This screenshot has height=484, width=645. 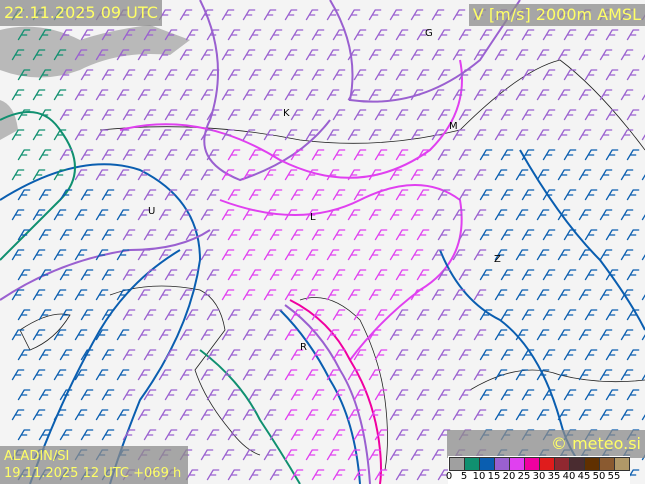 What do you see at coordinates (313, 217) in the screenshot?
I see `city-label: L` at bounding box center [313, 217].